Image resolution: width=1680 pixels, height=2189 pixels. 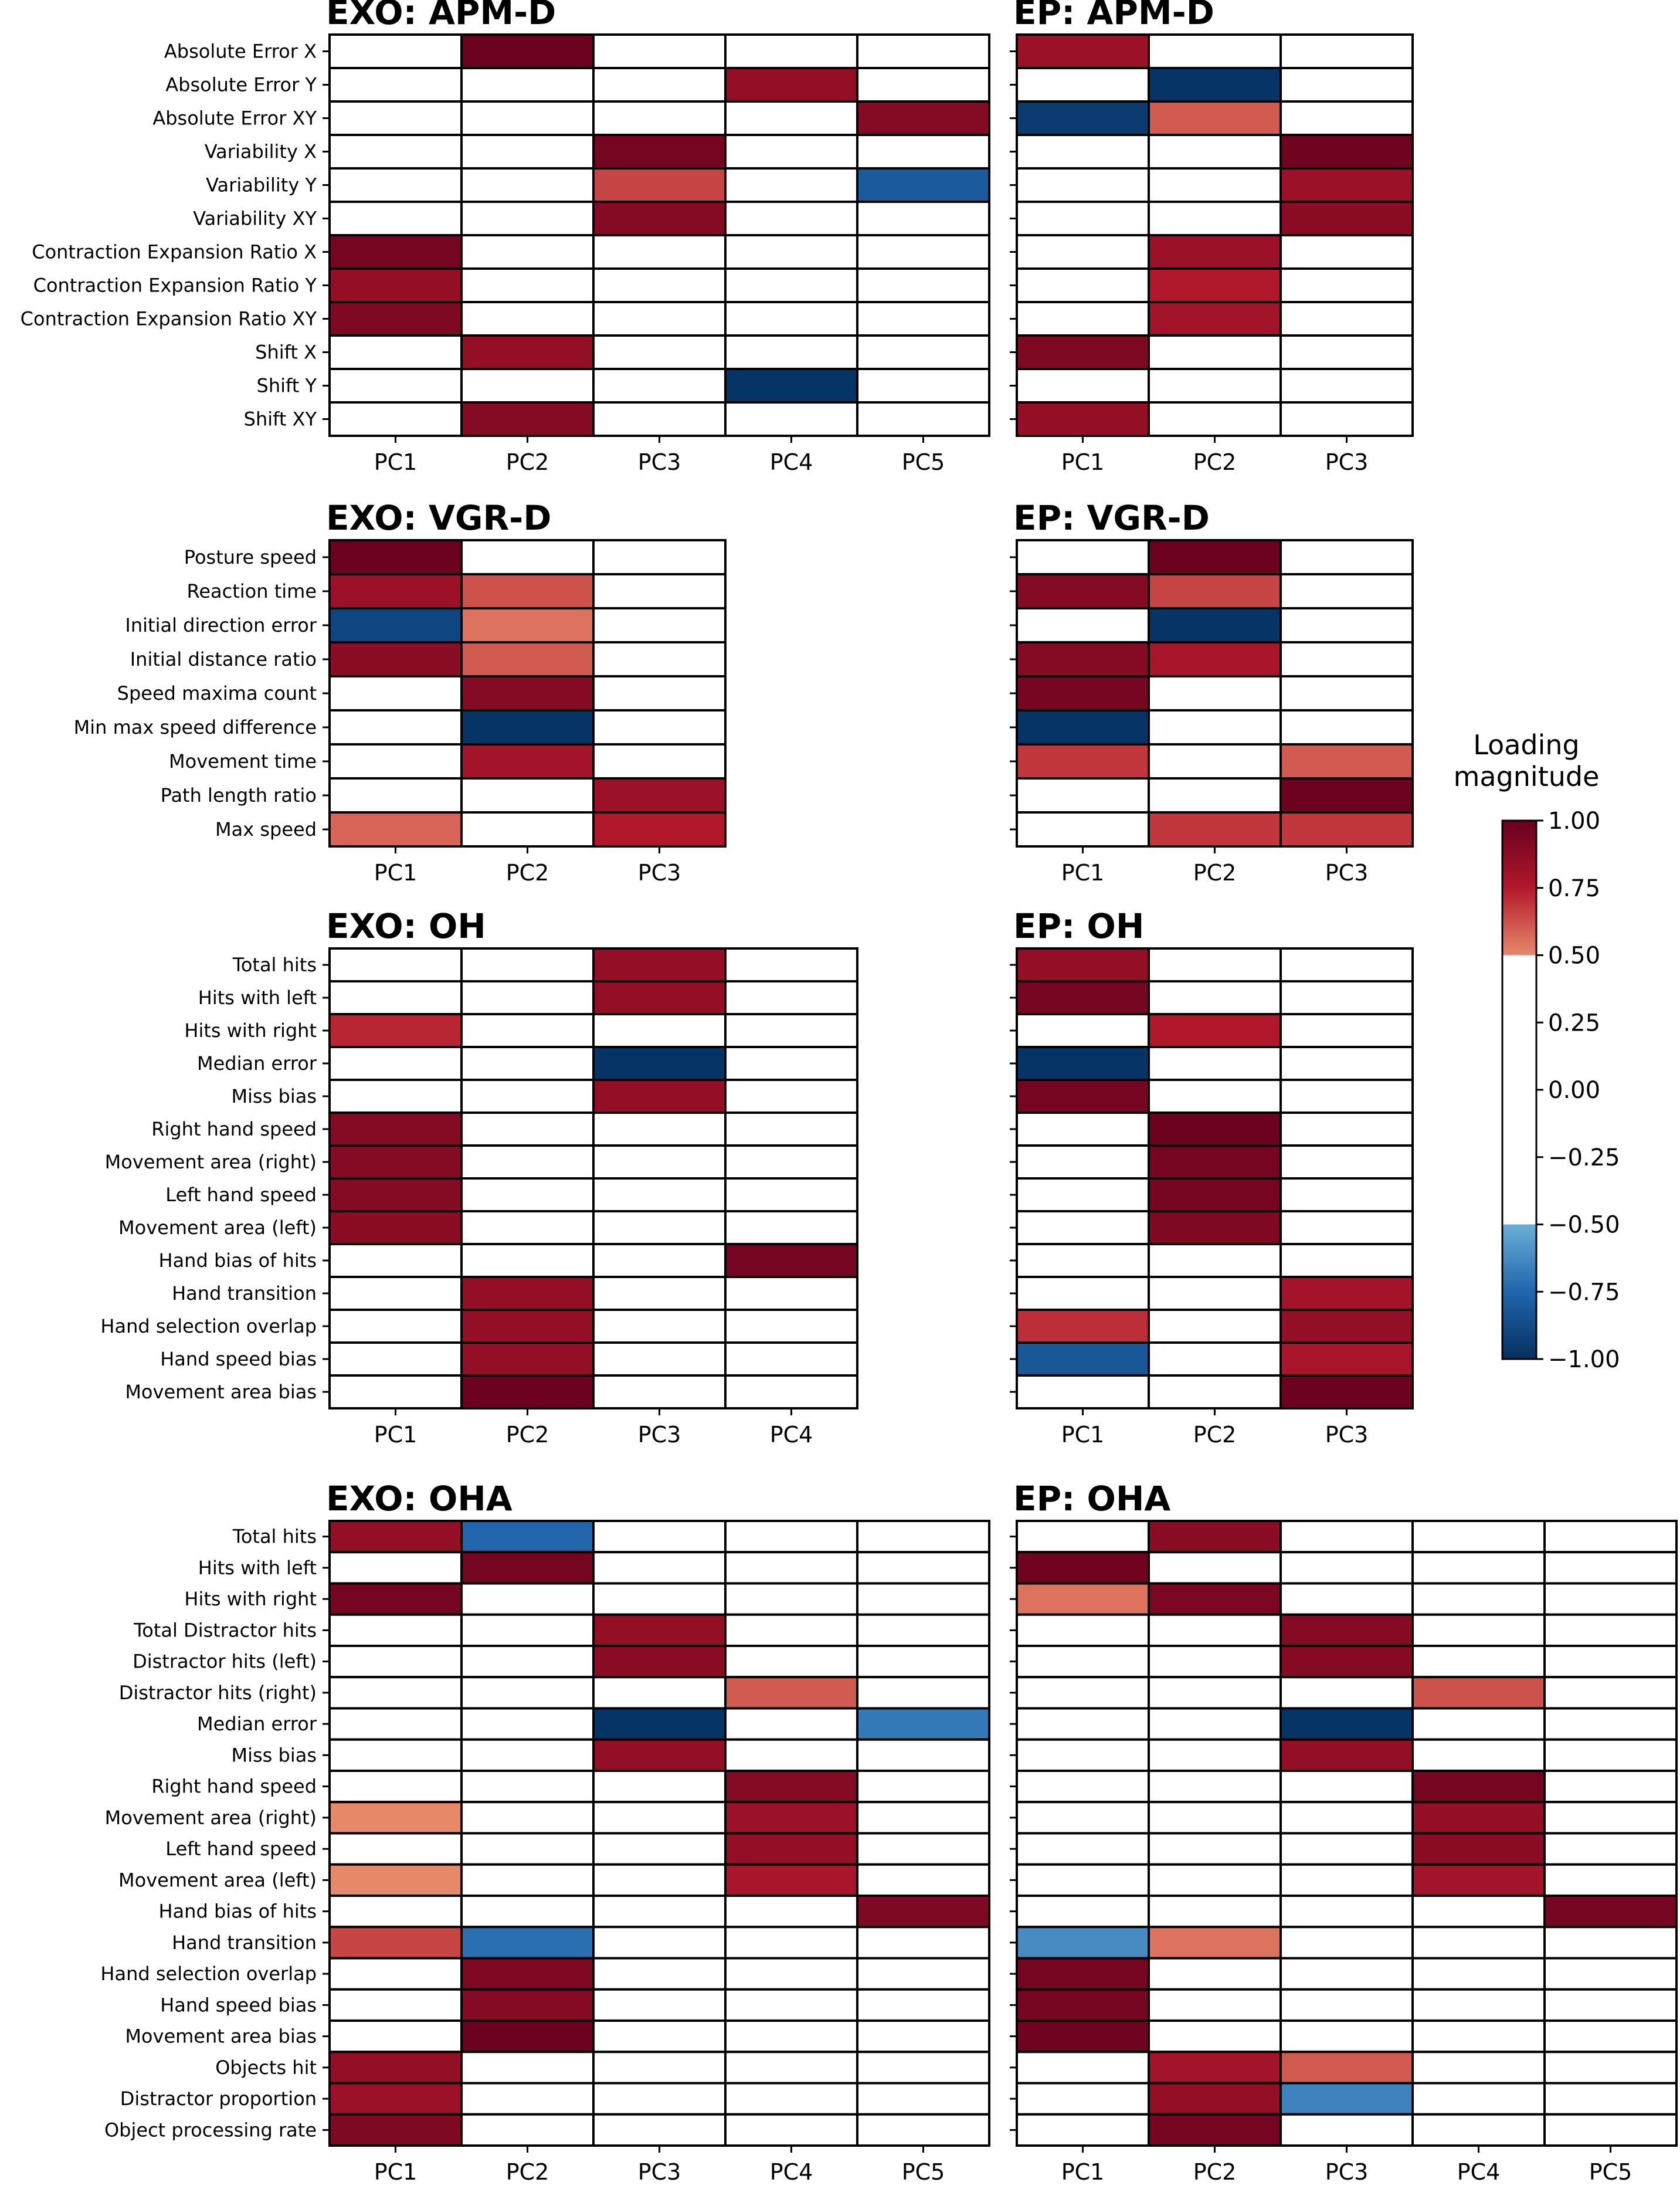 I want to click on panel-title: EXO: APM-D, so click(x=441, y=16).